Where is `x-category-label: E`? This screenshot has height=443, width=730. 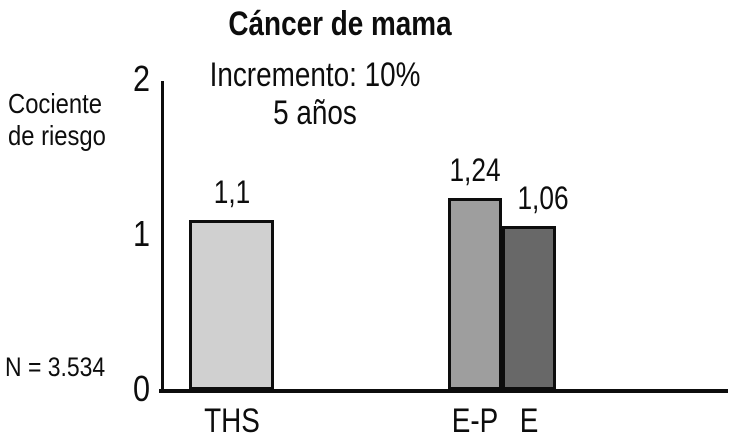 x-category-label: E is located at coordinates (529, 421).